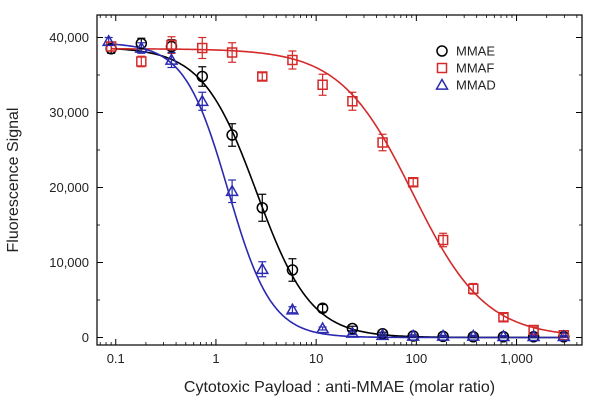  I want to click on legend-label-mmaf: MMAF, so click(475, 68).